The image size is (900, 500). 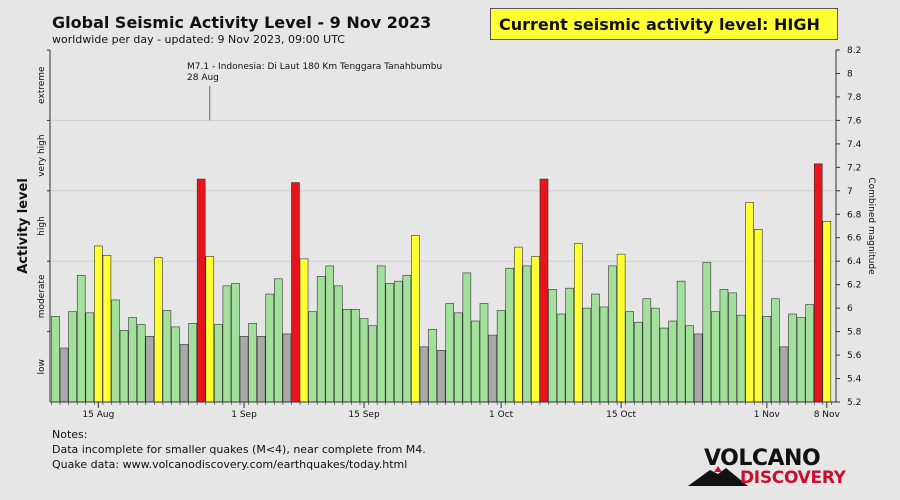 What do you see at coordinates (854, 239) in the screenshot?
I see `magnitude-tick-label: 6.6` at bounding box center [854, 239].